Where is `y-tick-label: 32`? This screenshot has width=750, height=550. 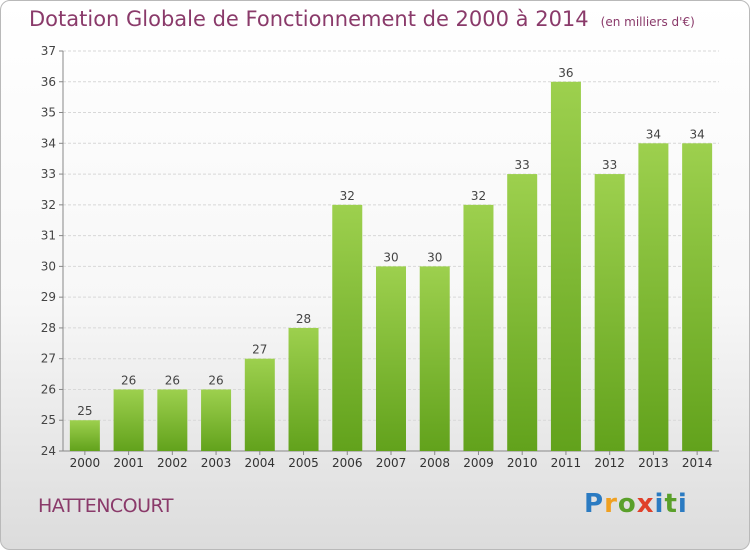 y-tick-label: 32 is located at coordinates (48, 205).